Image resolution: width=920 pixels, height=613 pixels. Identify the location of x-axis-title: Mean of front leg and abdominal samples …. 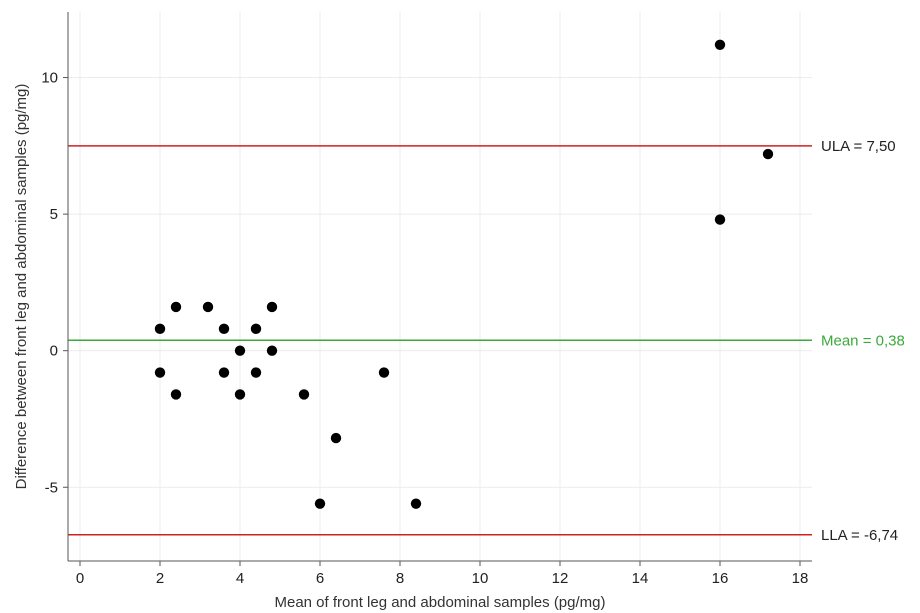
(439, 602).